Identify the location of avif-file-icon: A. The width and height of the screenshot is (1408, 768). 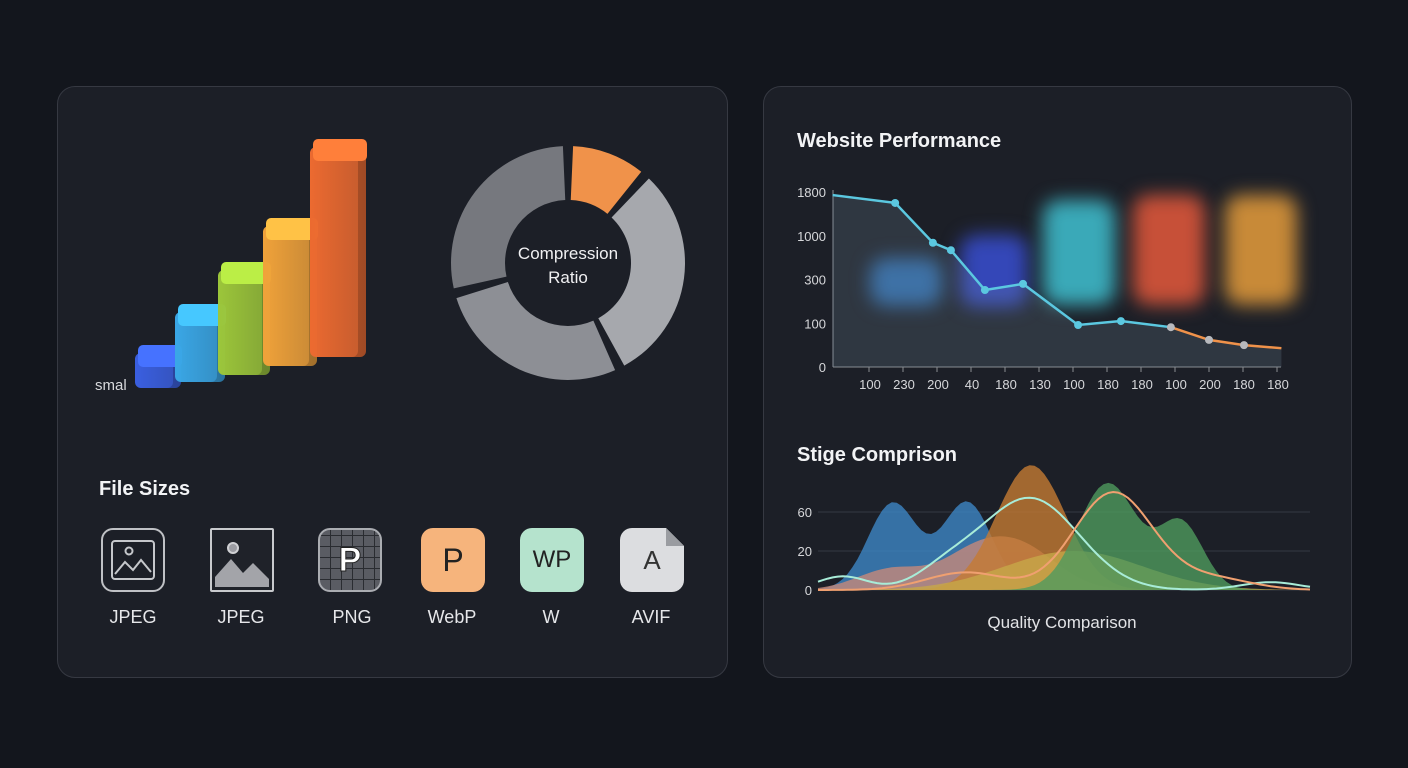
(652, 560).